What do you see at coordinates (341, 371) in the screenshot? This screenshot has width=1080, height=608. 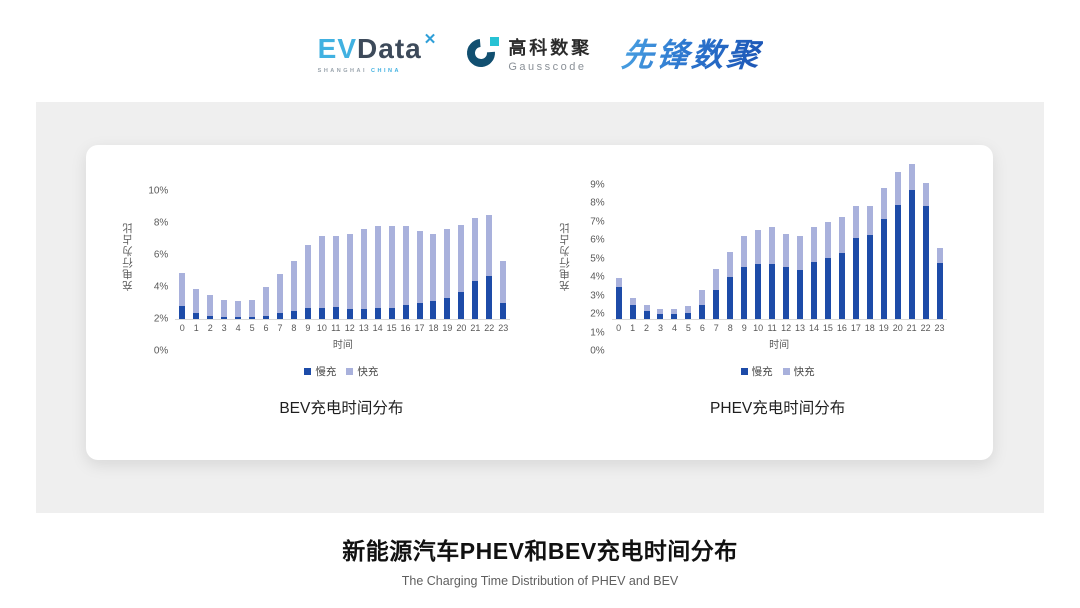 I see `bev-legend: 慢充 快充` at bounding box center [341, 371].